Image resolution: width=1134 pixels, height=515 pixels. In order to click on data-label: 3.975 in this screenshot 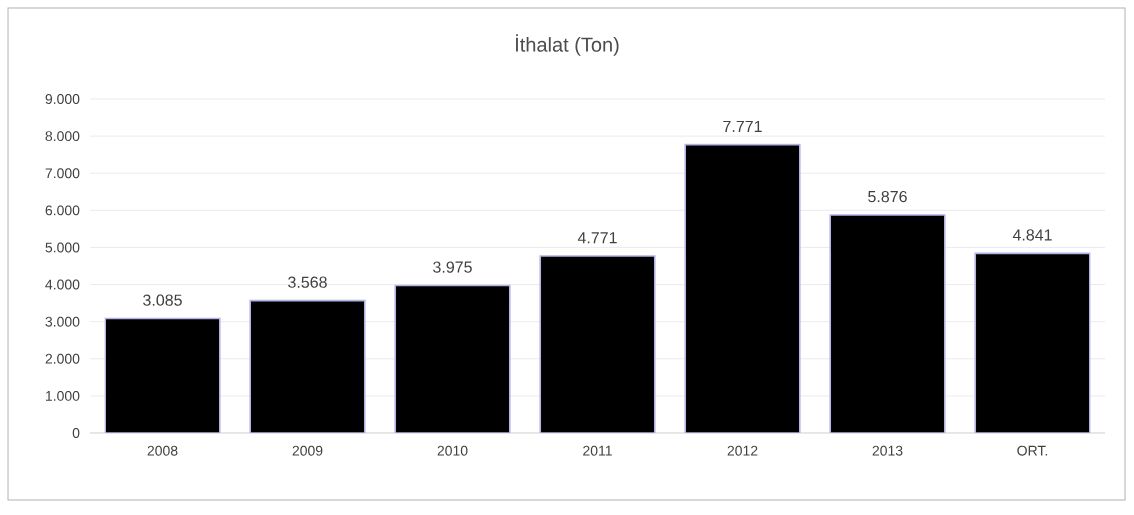, I will do `click(452, 267)`.